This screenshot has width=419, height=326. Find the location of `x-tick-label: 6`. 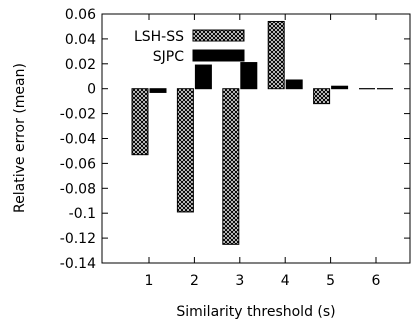

x-tick-label: 6 is located at coordinates (376, 281).